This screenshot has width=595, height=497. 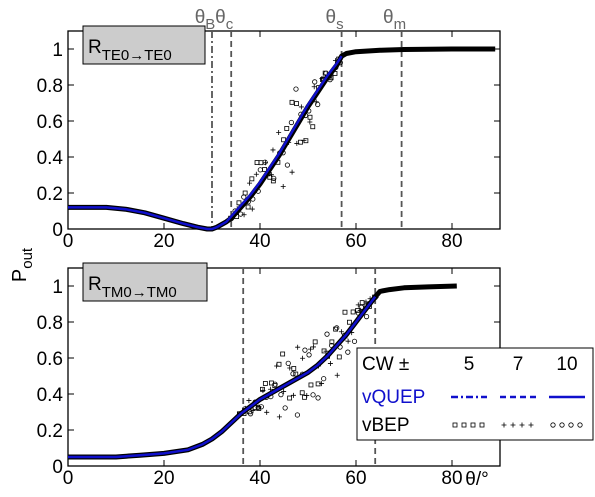 I want to click on panel-label: RTM0→TM0, so click(x=132, y=287).